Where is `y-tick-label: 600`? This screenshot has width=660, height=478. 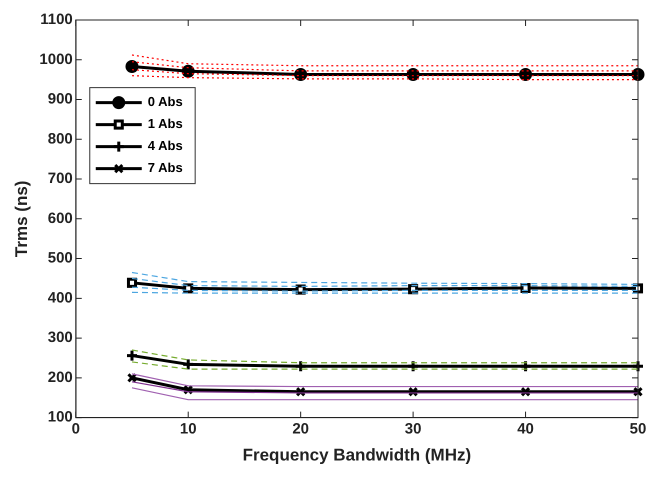
y-tick-label: 600 is located at coordinates (60, 218).